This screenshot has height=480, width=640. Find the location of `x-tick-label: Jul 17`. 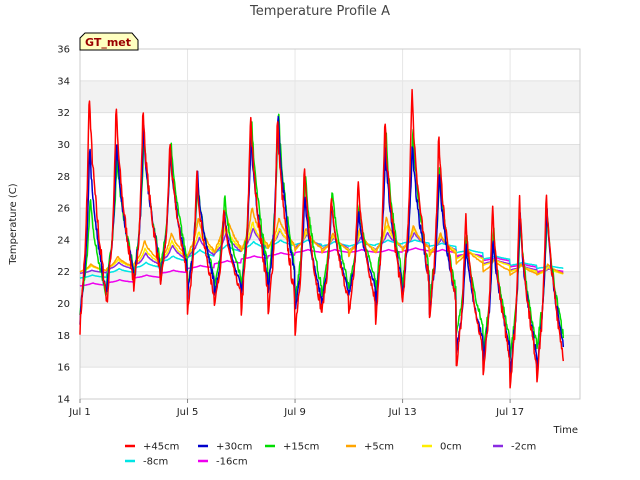

x-tick-label: Jul 17 is located at coordinates (509, 412).